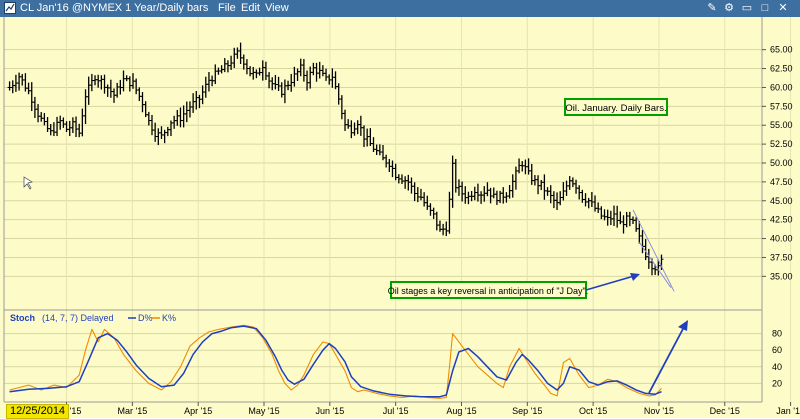 This screenshot has width=800, height=419. Describe the element at coordinates (725, 411) in the screenshot. I see `date-tick-label: Dec '15` at that location.